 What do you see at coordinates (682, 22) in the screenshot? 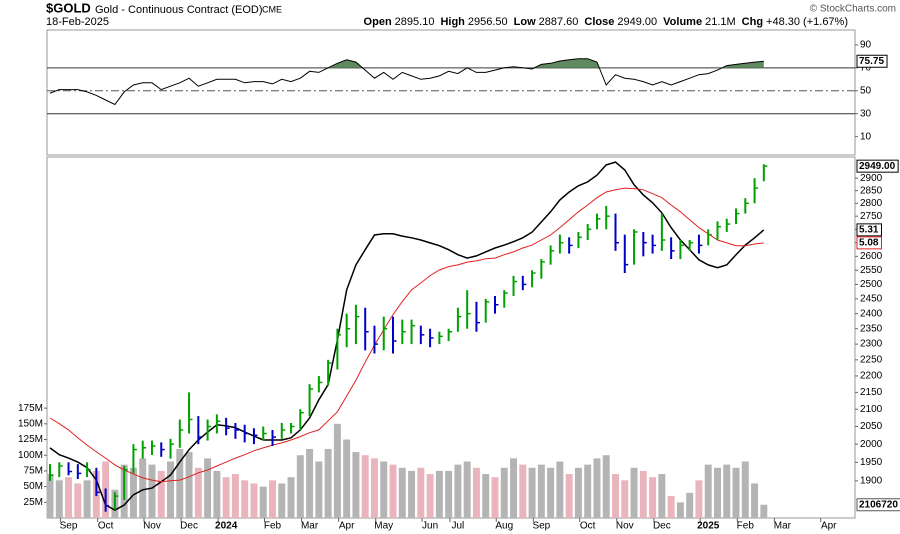
I see `stat-label: Volume` at bounding box center [682, 22].